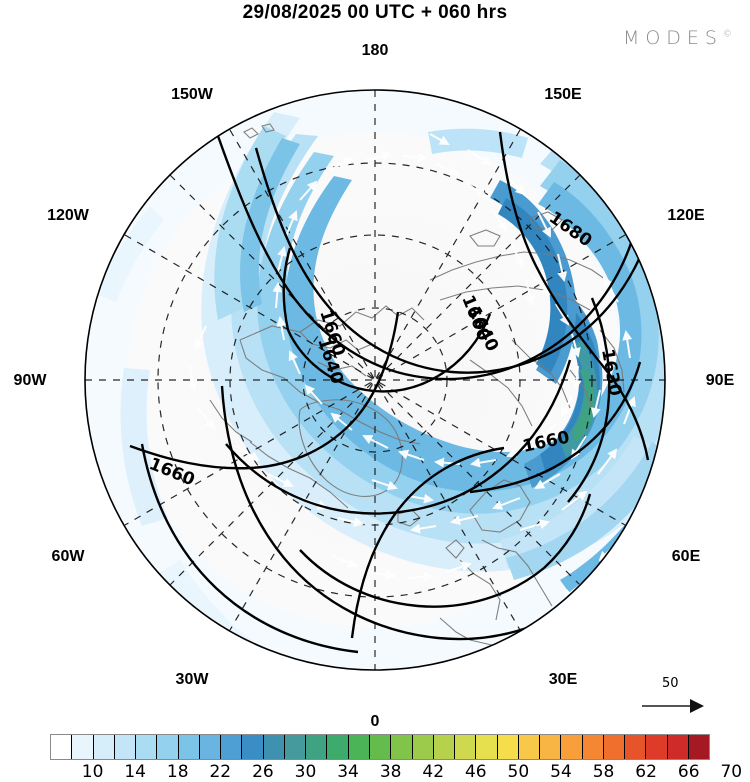 The width and height of the screenshot is (750, 782). What do you see at coordinates (561, 772) in the screenshot?
I see `colorbar-tick-label: 54` at bounding box center [561, 772].